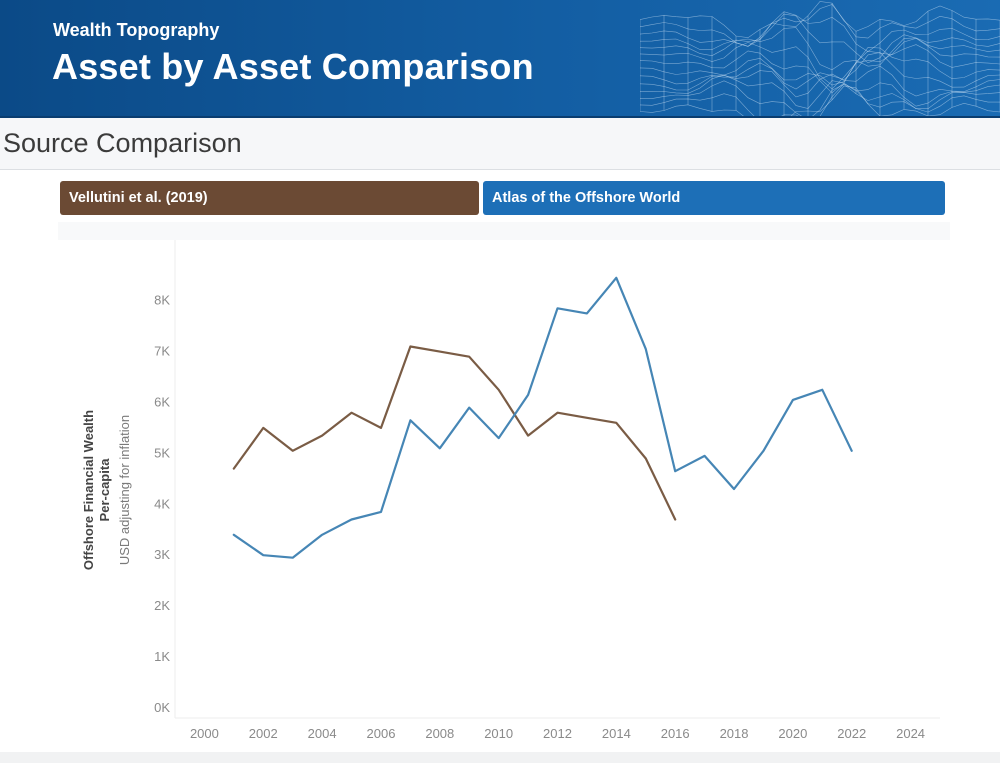 This screenshot has width=1000, height=763. What do you see at coordinates (263, 733) in the screenshot?
I see `x-tick-label: 2002` at bounding box center [263, 733].